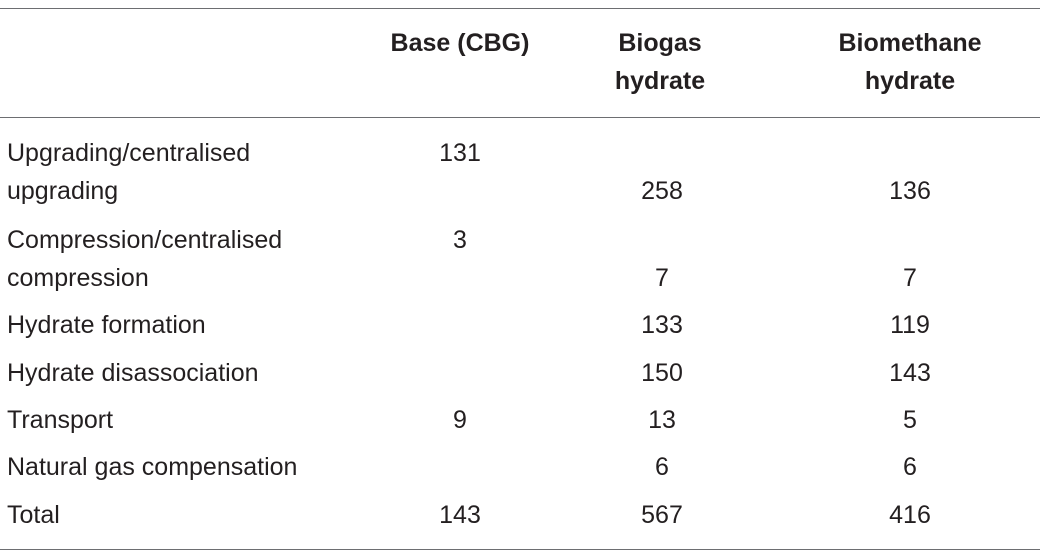 The image size is (1040, 556). Describe the element at coordinates (129, 153) in the screenshot. I see `row-label: Upgrading/centralised` at that location.